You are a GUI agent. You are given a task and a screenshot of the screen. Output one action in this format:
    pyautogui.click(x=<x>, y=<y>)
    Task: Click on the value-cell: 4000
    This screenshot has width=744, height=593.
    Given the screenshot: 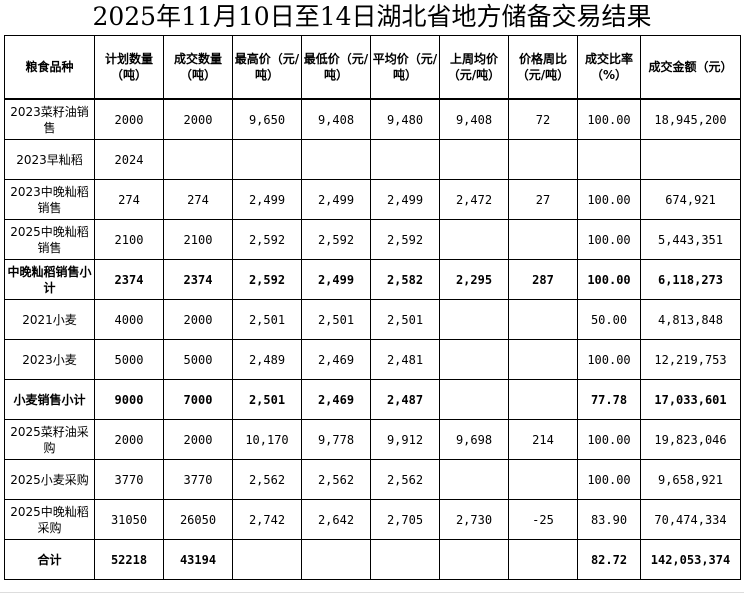 What is the action you would take?
    pyautogui.click(x=129, y=319)
    